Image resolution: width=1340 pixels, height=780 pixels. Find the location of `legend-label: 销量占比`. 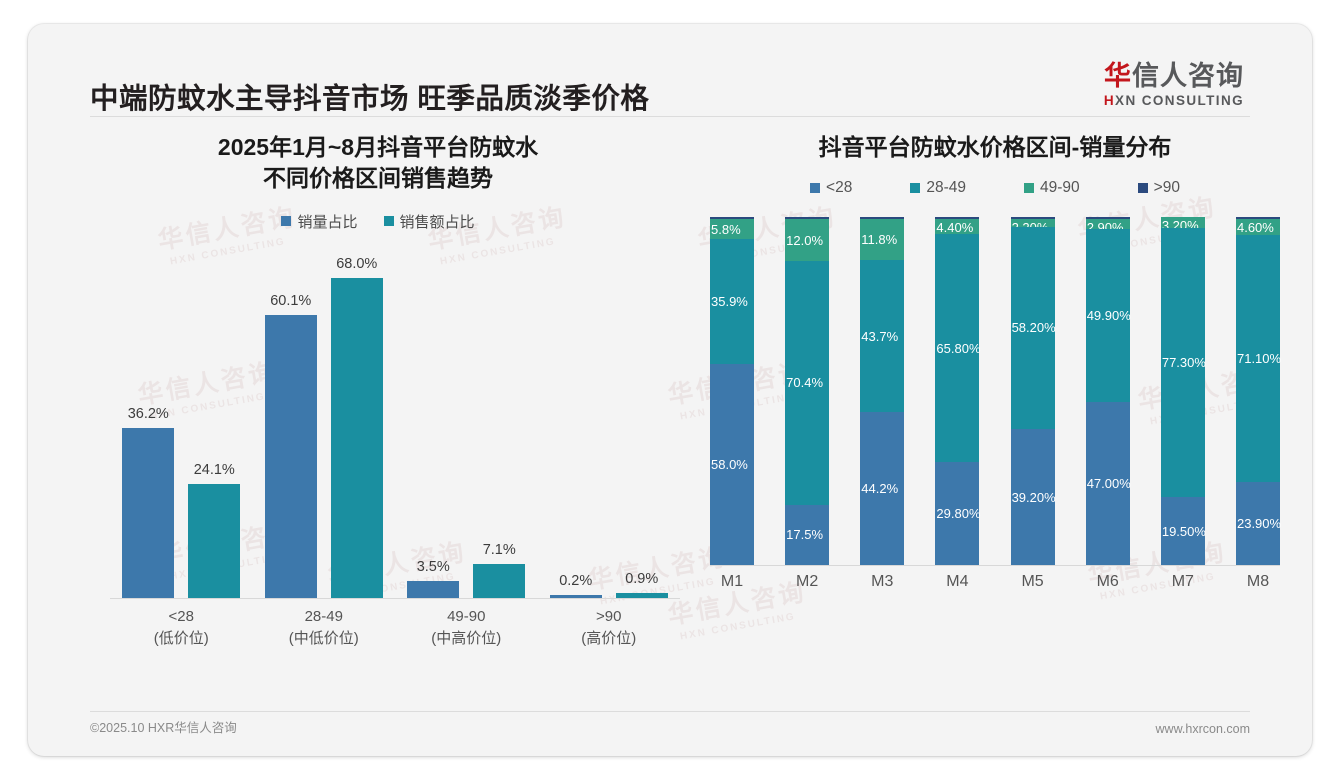

legend-label: 销量占比 is located at coordinates (327, 222).